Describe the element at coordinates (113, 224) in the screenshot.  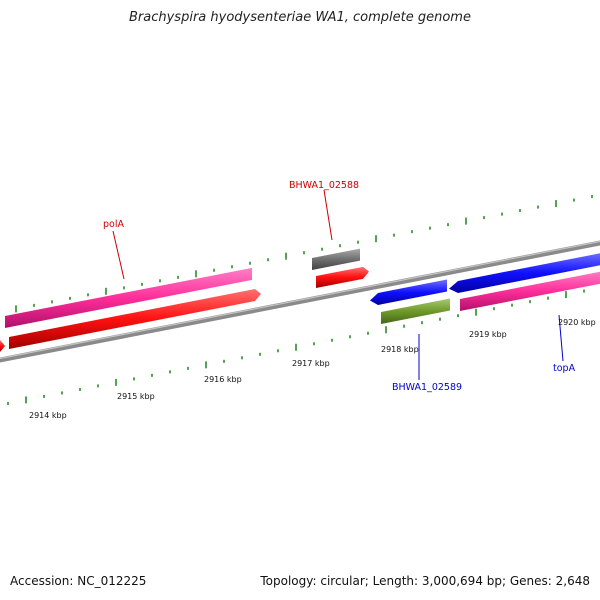
I see `gene-label-pola: polA` at that location.